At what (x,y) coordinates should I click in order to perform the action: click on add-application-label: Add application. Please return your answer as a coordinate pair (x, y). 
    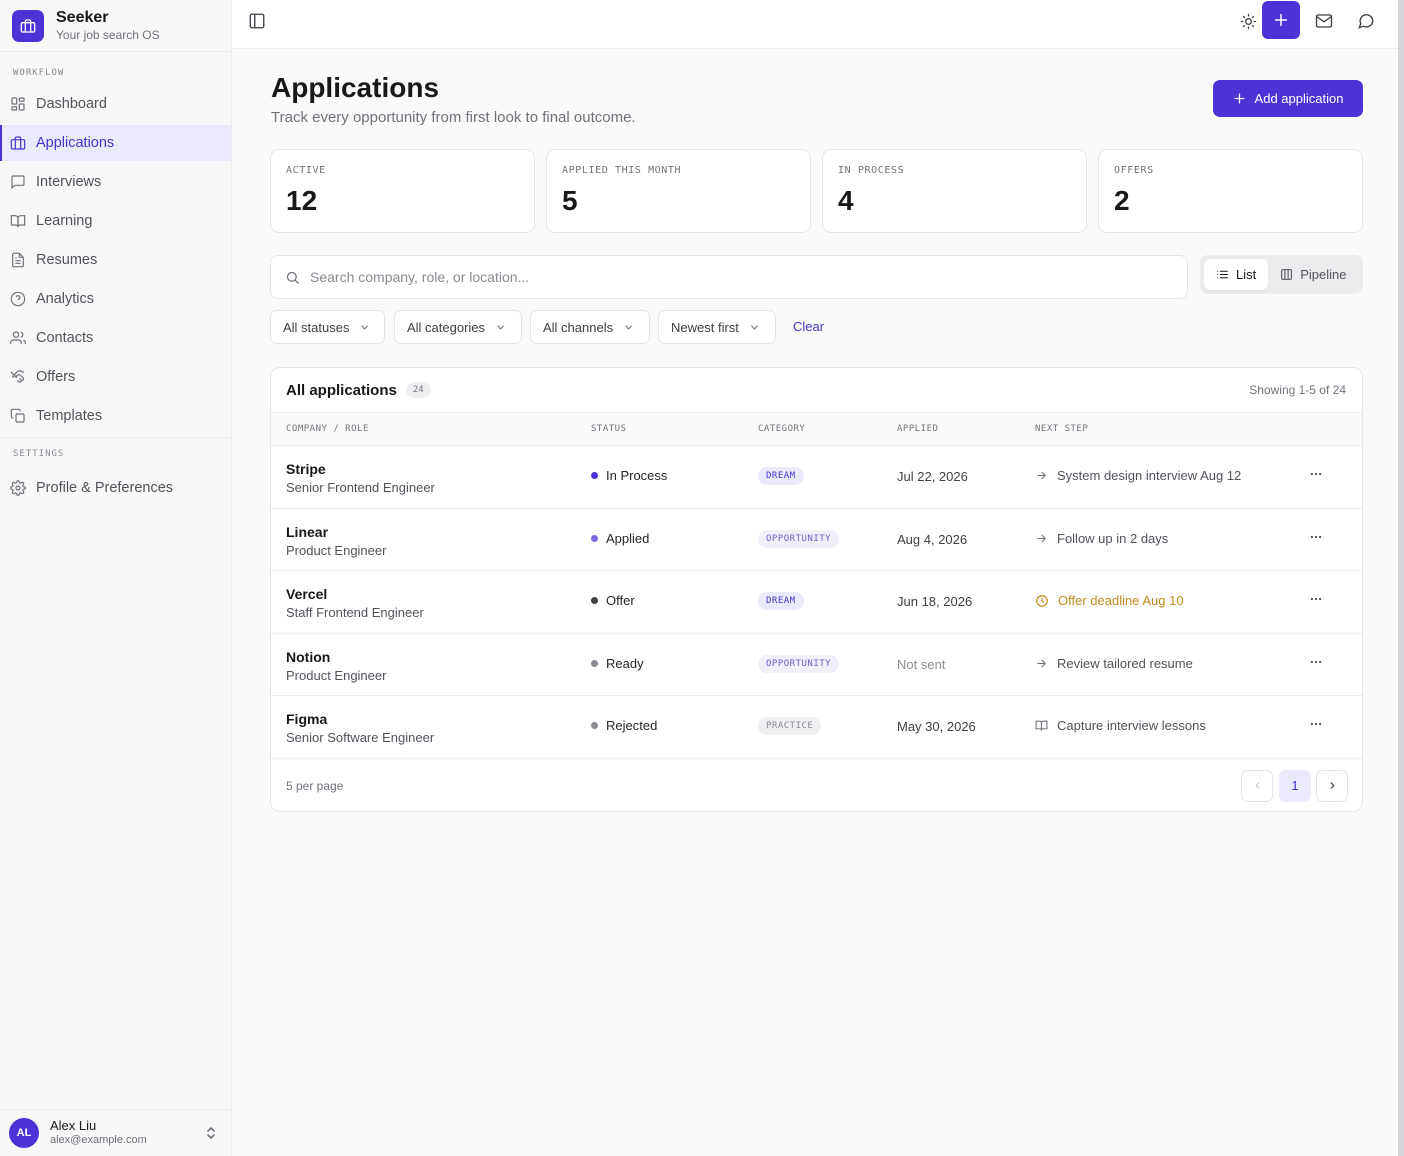
    Looking at the image, I should click on (1299, 98).